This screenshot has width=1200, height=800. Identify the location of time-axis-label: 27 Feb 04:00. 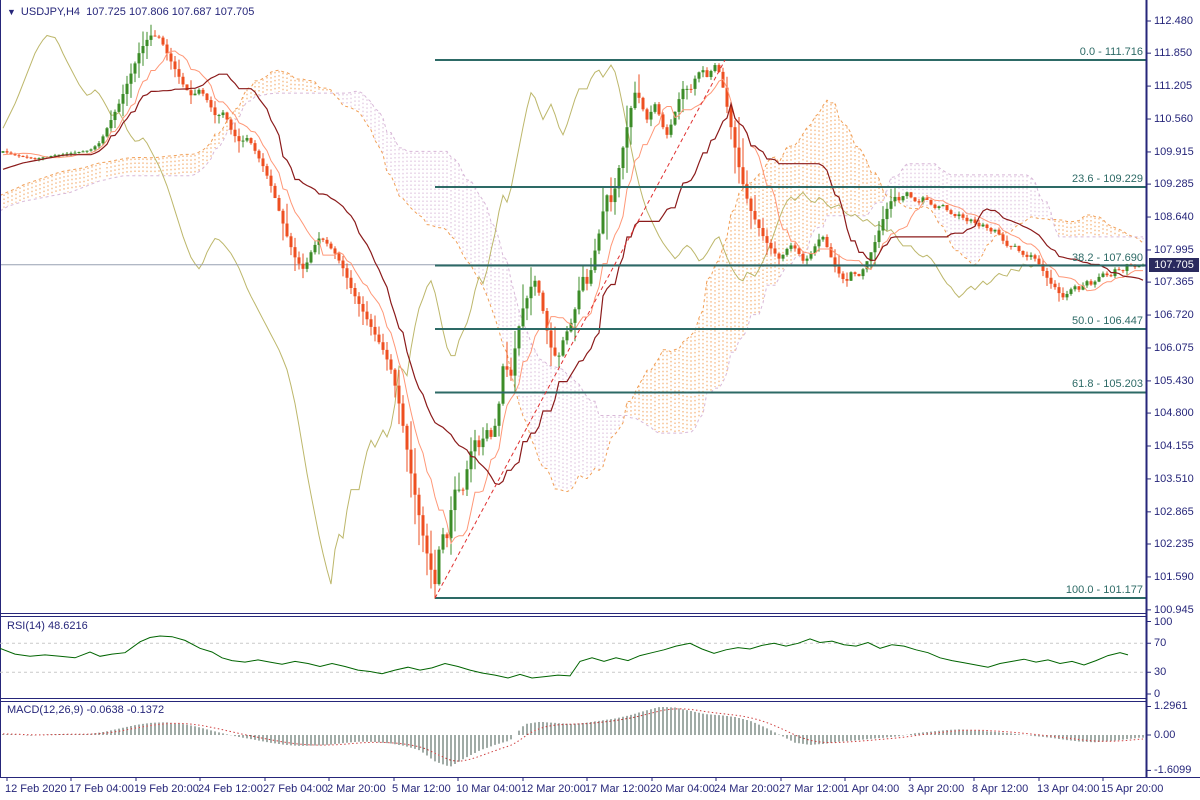
(295, 789).